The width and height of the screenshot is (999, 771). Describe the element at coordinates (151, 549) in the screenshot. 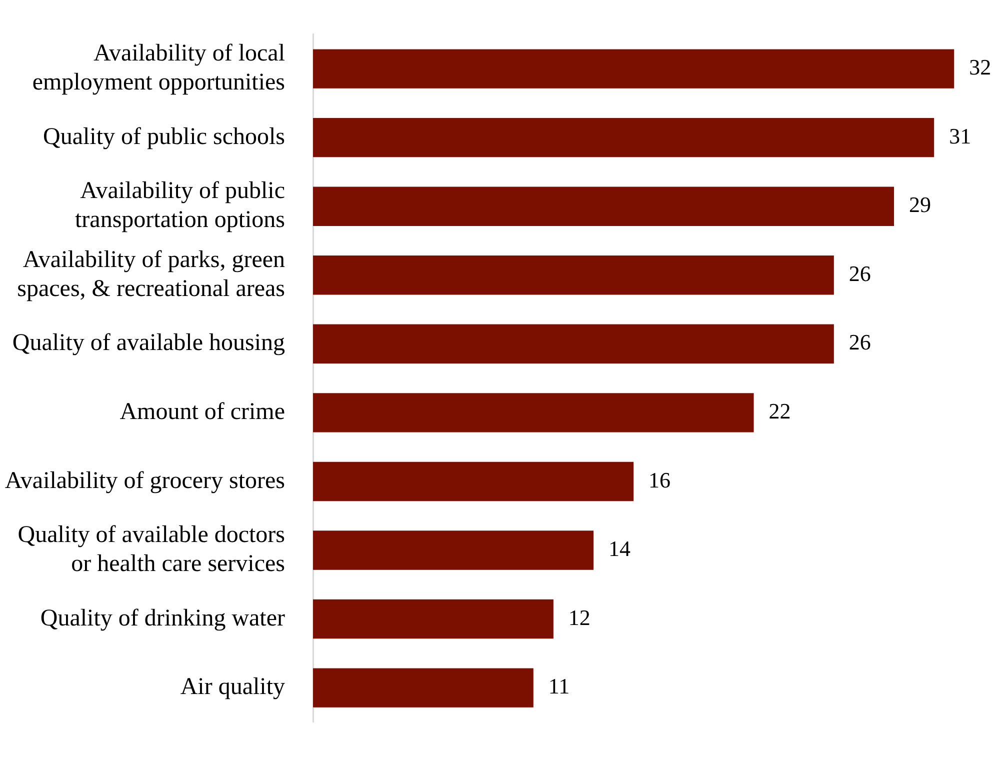

I see `y-tick-label: Quality of available doctors or health care services` at that location.